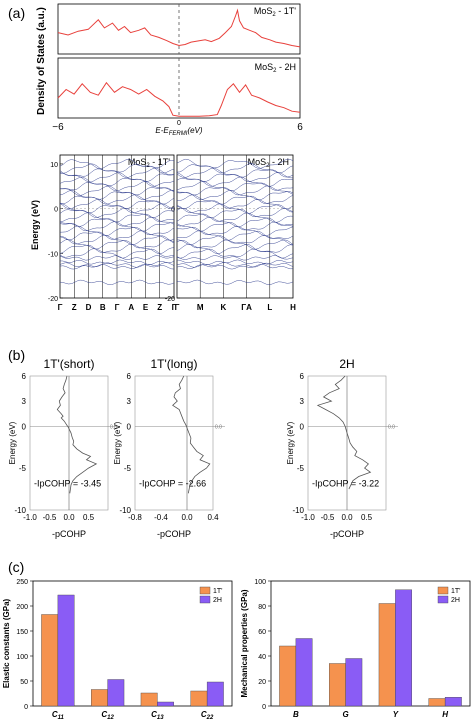 The image size is (475, 721). Describe the element at coordinates (135, 517) in the screenshot. I see `cohp-xtick-label: -0.8` at that location.